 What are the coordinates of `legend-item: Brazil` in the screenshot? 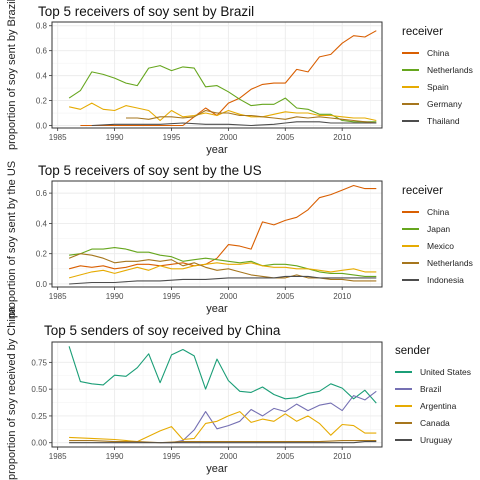 It's located at (433, 388).